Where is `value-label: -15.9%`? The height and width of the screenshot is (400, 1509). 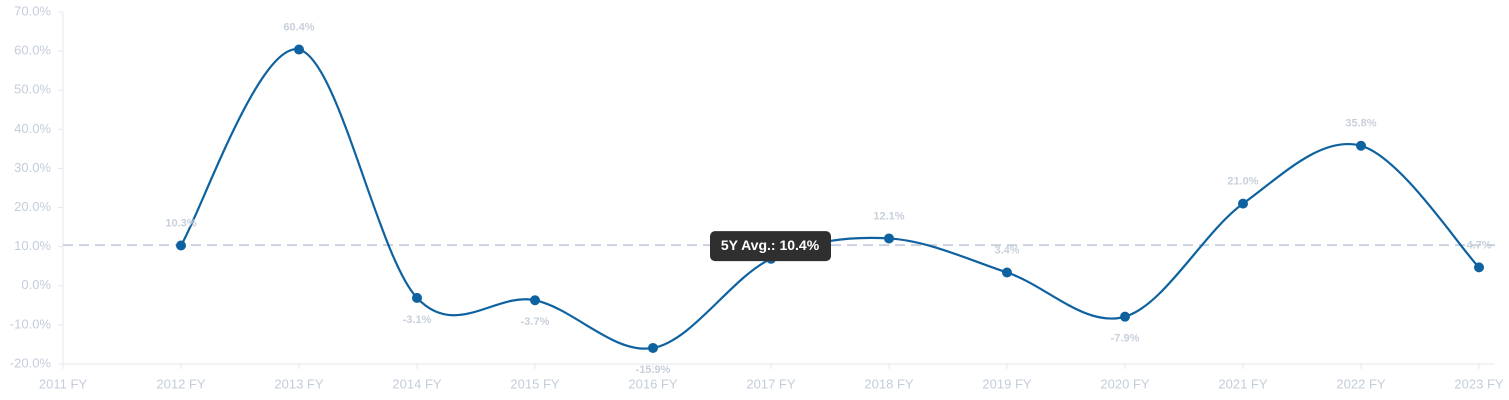 value-label: -15.9% is located at coordinates (653, 370).